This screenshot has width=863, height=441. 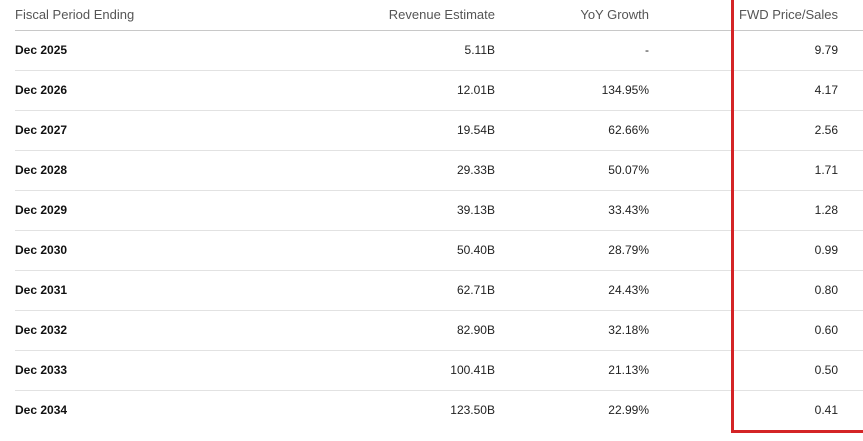 I want to click on cell-yoy-growth: 50.07%, so click(x=573, y=170).